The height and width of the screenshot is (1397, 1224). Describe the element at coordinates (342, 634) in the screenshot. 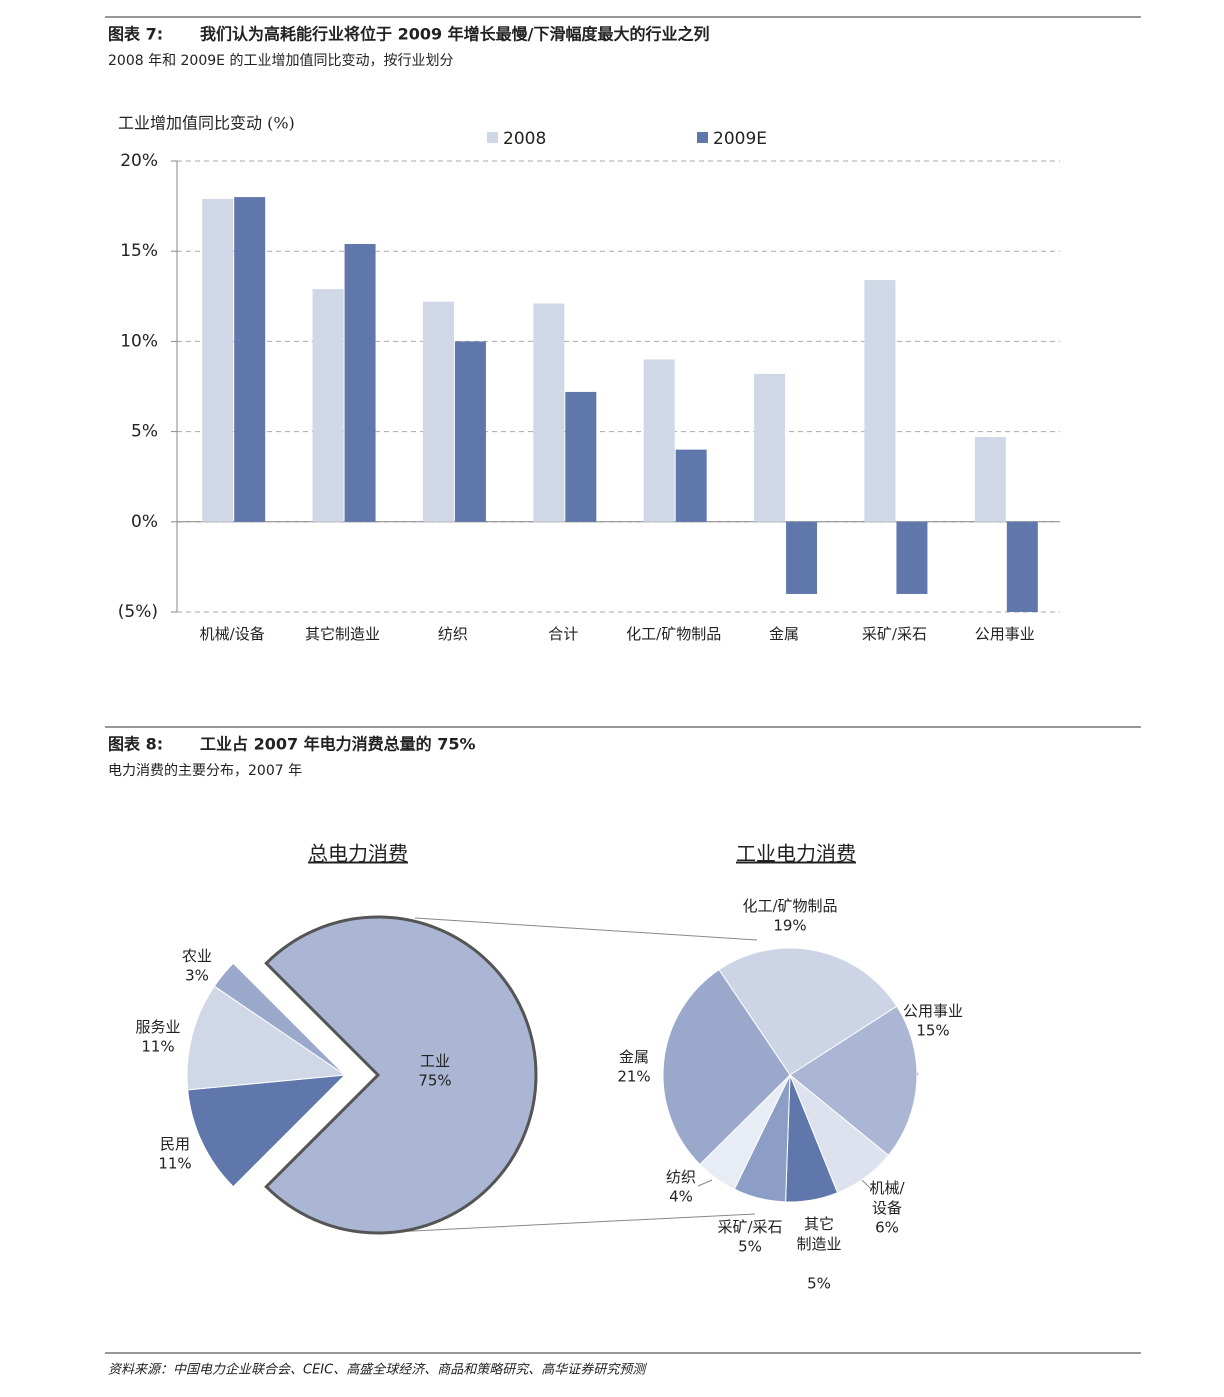

I see `x-tick-label: 其它制造业` at that location.